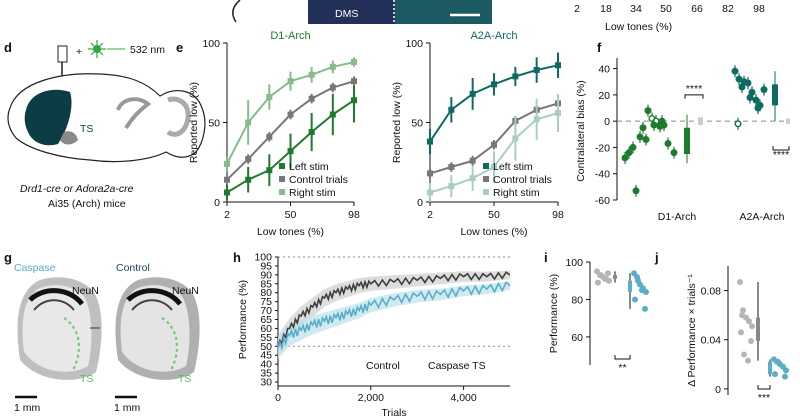  I want to click on control-scale-label: 1 mm, so click(127, 408).